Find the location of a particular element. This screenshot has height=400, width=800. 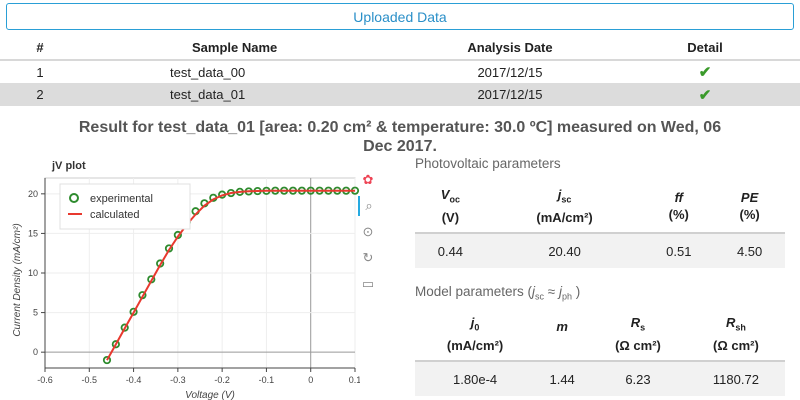

bokeh-logo-icon: ✿ is located at coordinates (368, 179).